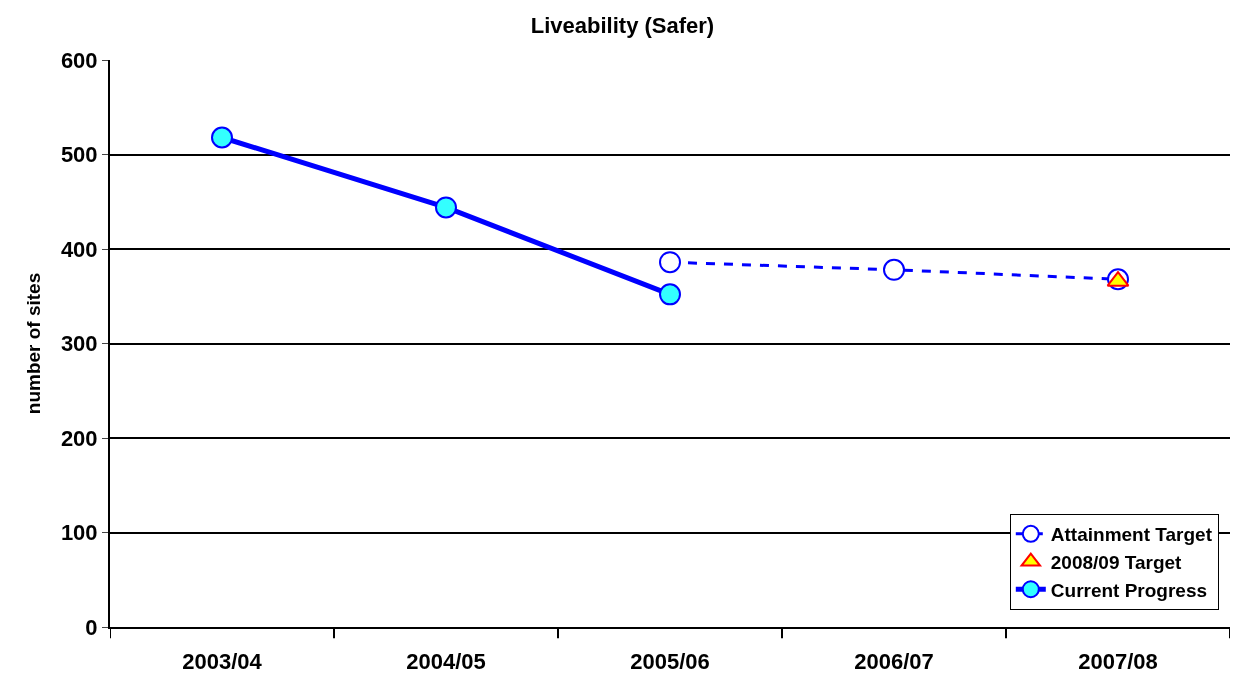  I want to click on y-tick-label: 0, so click(91, 627).